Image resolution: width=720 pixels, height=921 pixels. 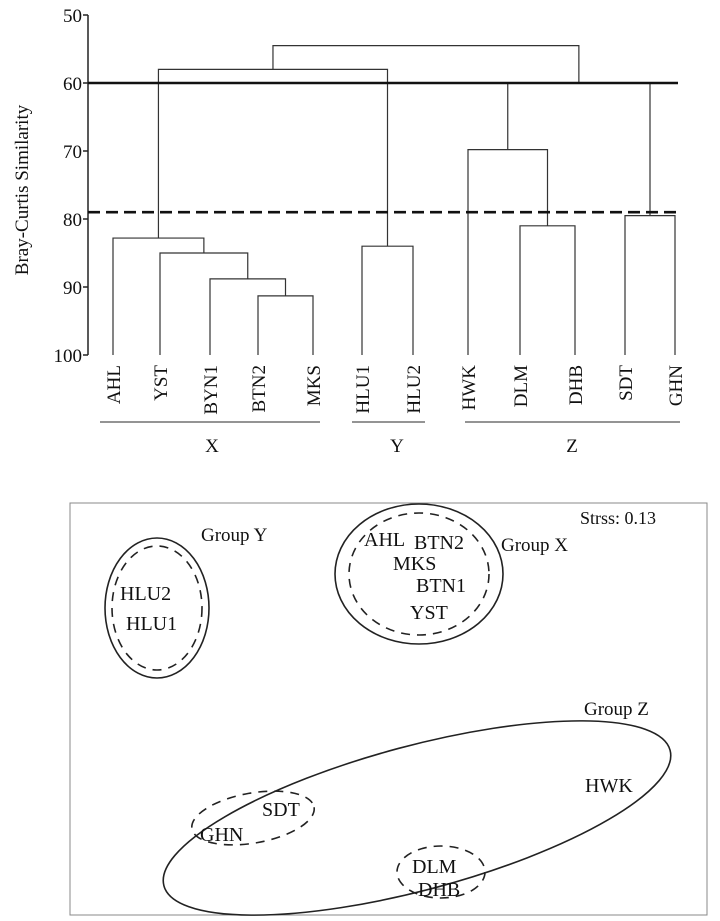 I want to click on y-tick-label: 80, so click(x=72, y=220).